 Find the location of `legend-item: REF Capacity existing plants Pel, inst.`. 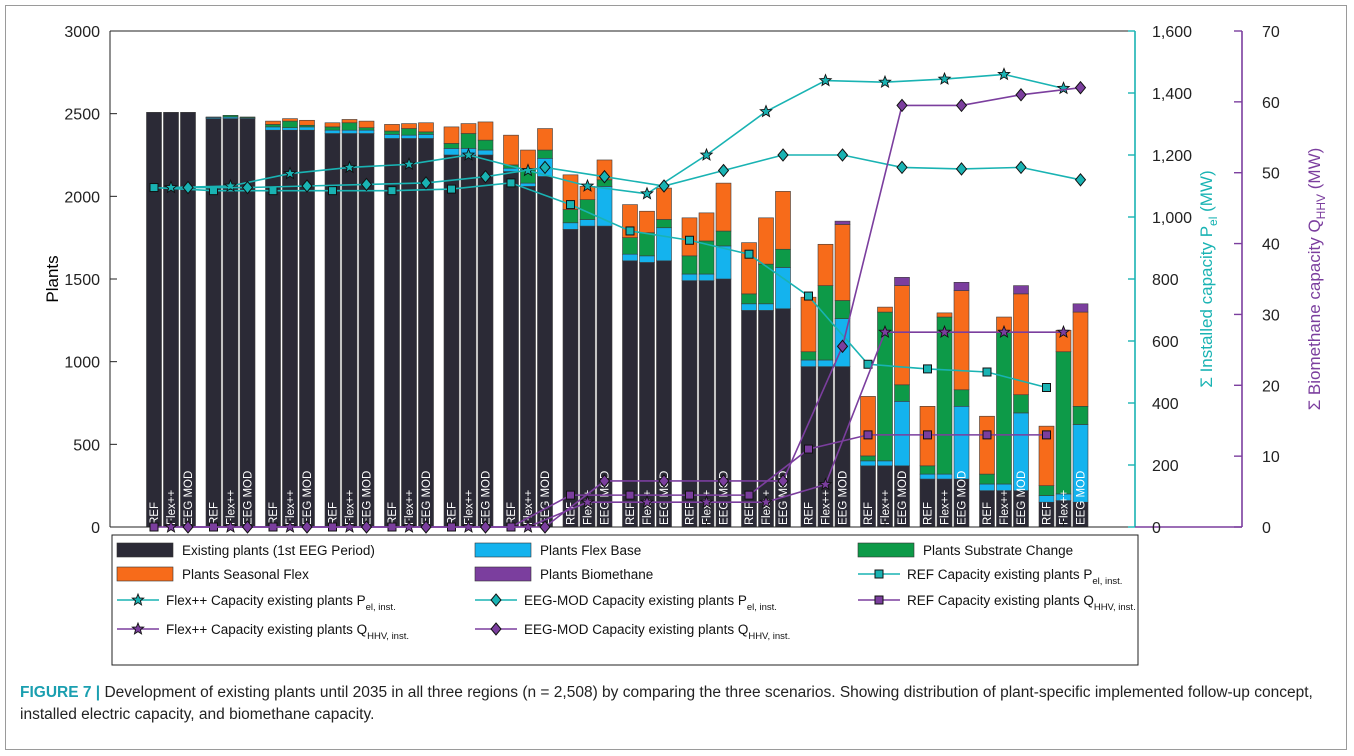

legend-item: REF Capacity existing plants Pel, inst. is located at coordinates (990, 577).